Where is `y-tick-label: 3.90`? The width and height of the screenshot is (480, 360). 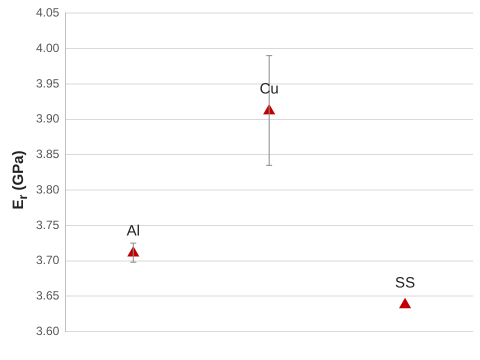 y-tick-label: 3.90 is located at coordinates (48, 119).